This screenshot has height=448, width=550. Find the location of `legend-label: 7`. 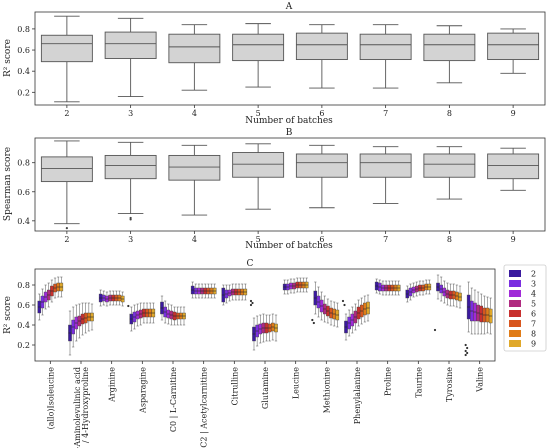

legend-label: 7 is located at coordinates (533, 324).